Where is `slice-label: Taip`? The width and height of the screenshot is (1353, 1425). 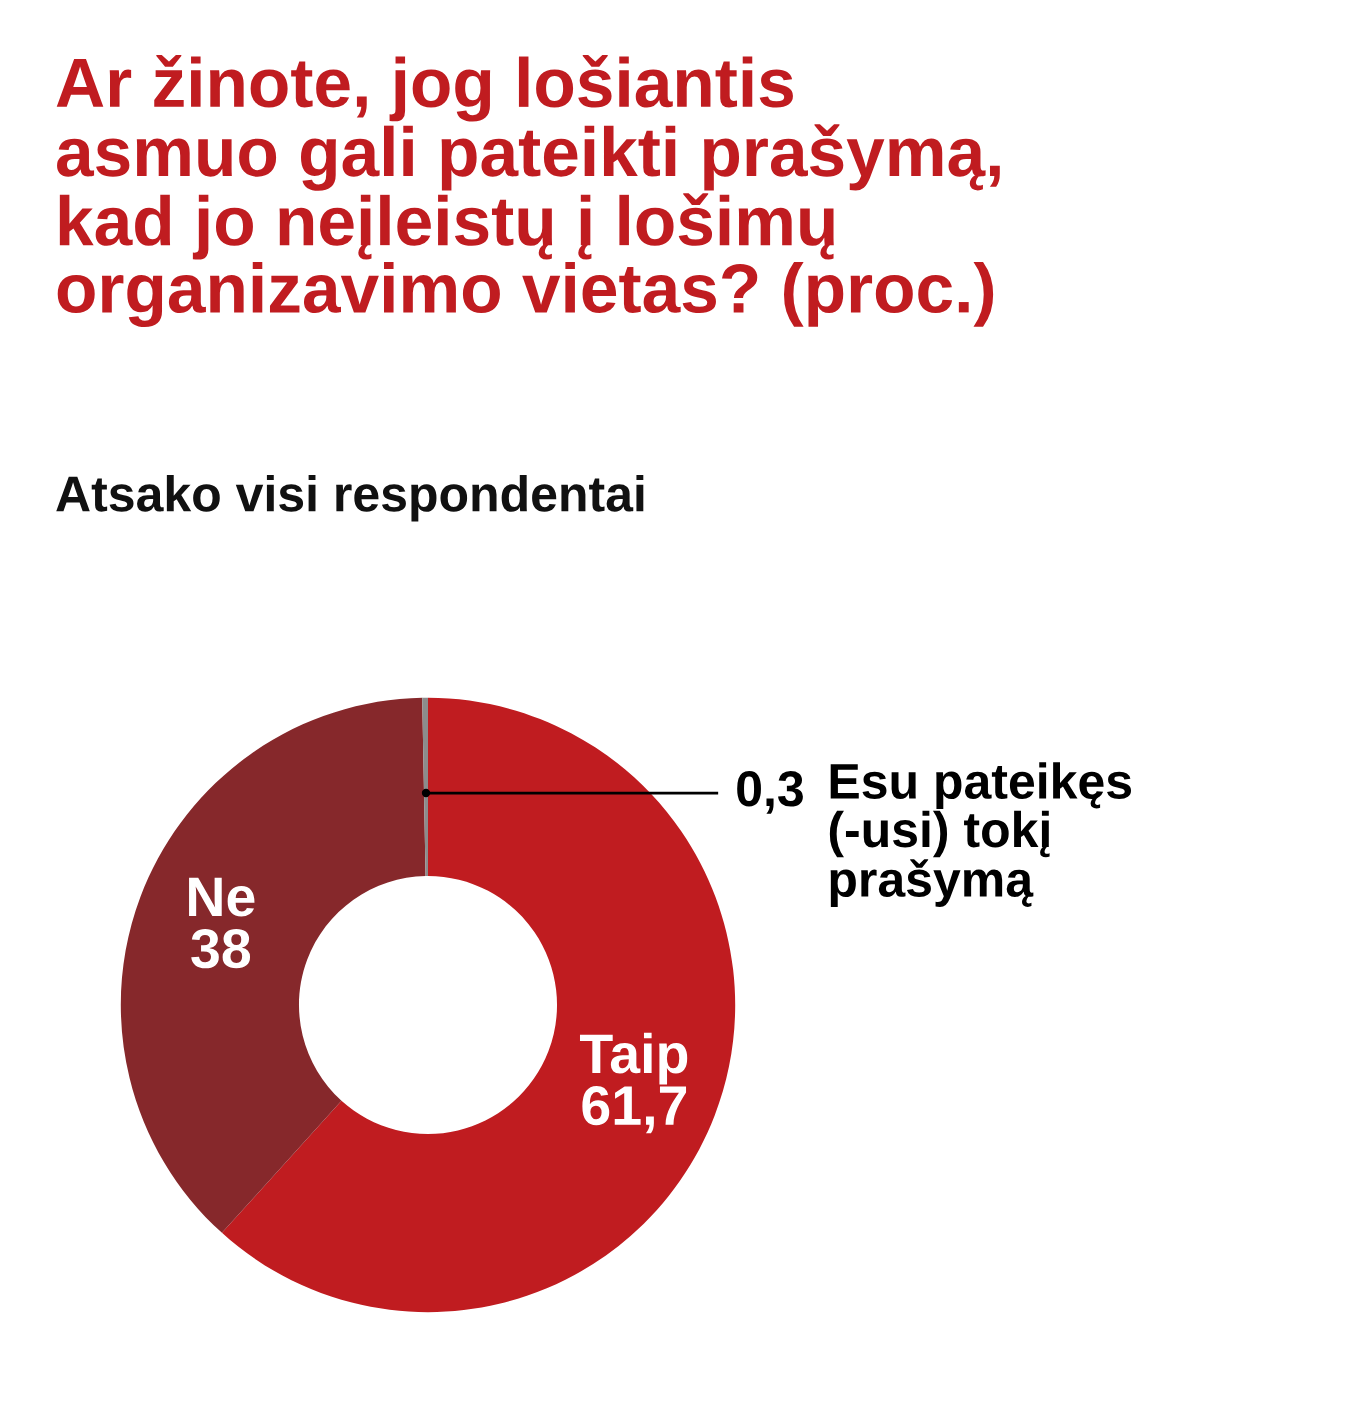 slice-label: Taip is located at coordinates (633, 1058).